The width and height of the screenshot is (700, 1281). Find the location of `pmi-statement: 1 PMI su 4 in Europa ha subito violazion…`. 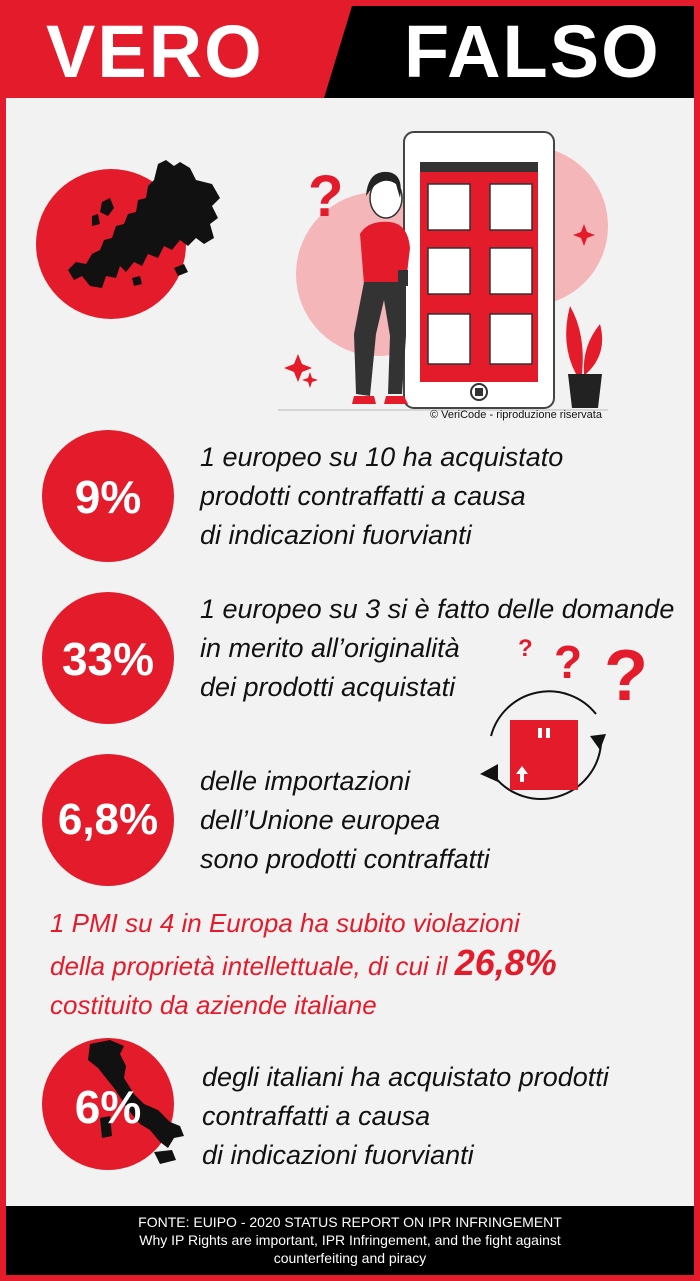

pmi-statement: 1 PMI su 4 in Europa ha subito violazion… is located at coordinates (360, 964).